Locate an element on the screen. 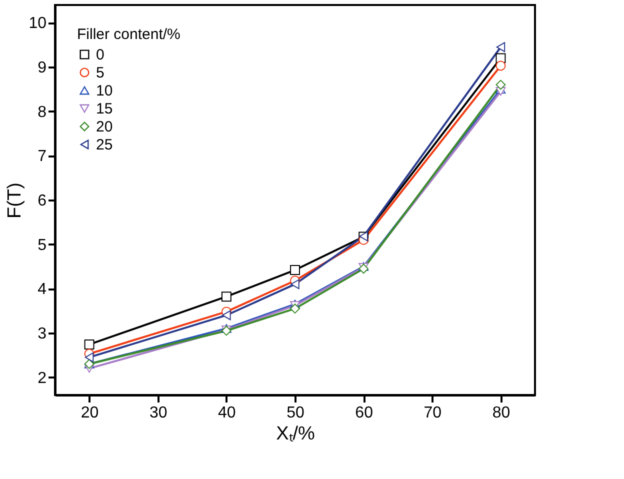 This screenshot has width=624, height=479. legend-label: 25 is located at coordinates (104, 145).